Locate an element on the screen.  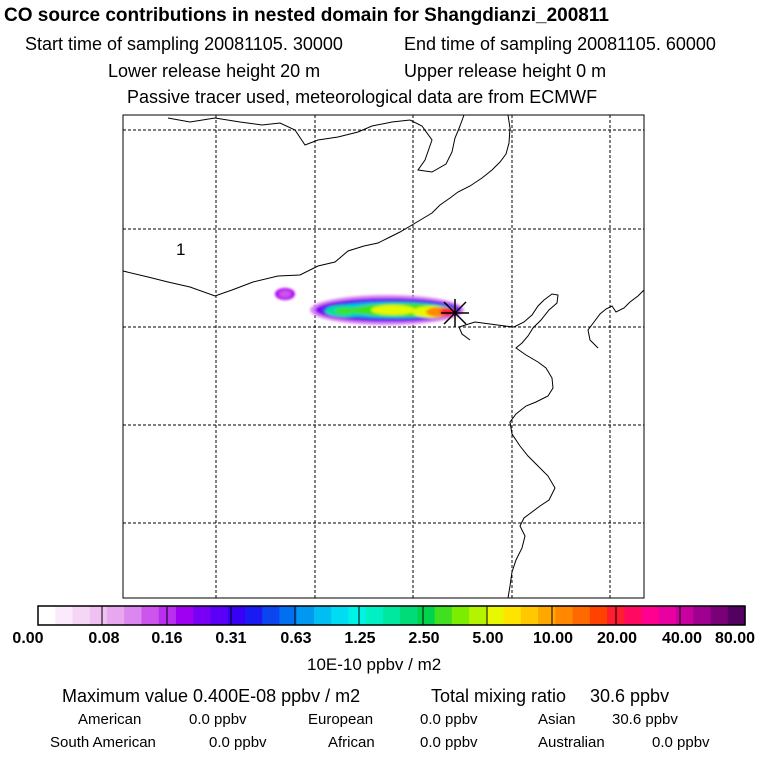
region-name-european: European is located at coordinates (341, 719).